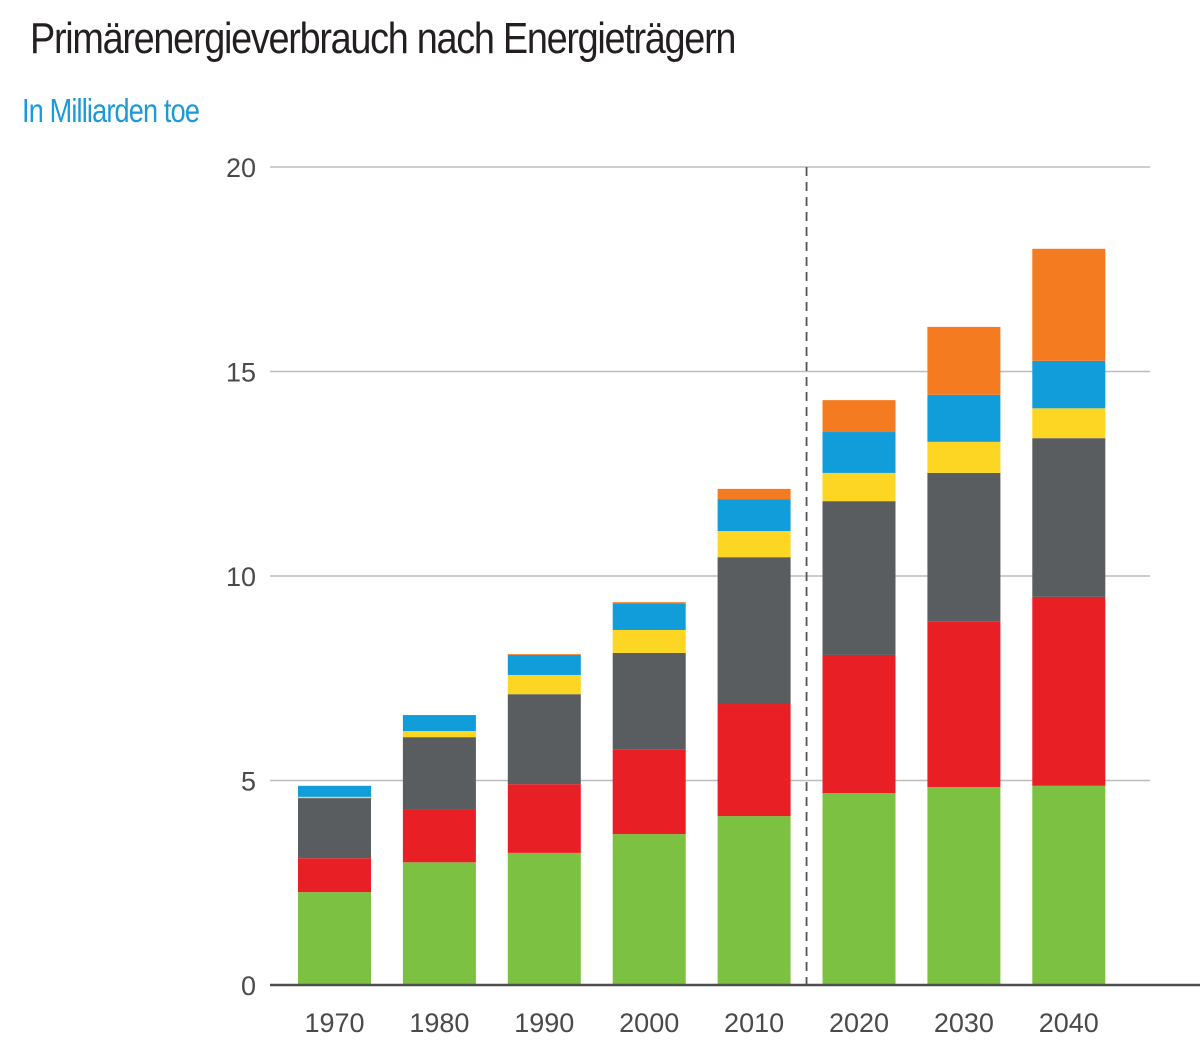 The width and height of the screenshot is (1200, 1050). Describe the element at coordinates (241, 373) in the screenshot. I see `y-tick-label: 15` at that location.